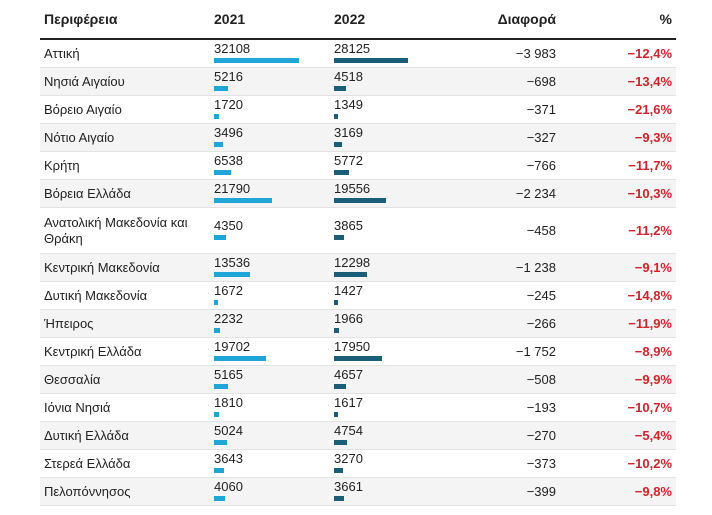  I want to click on cell-diff: −1 238, so click(505, 267).